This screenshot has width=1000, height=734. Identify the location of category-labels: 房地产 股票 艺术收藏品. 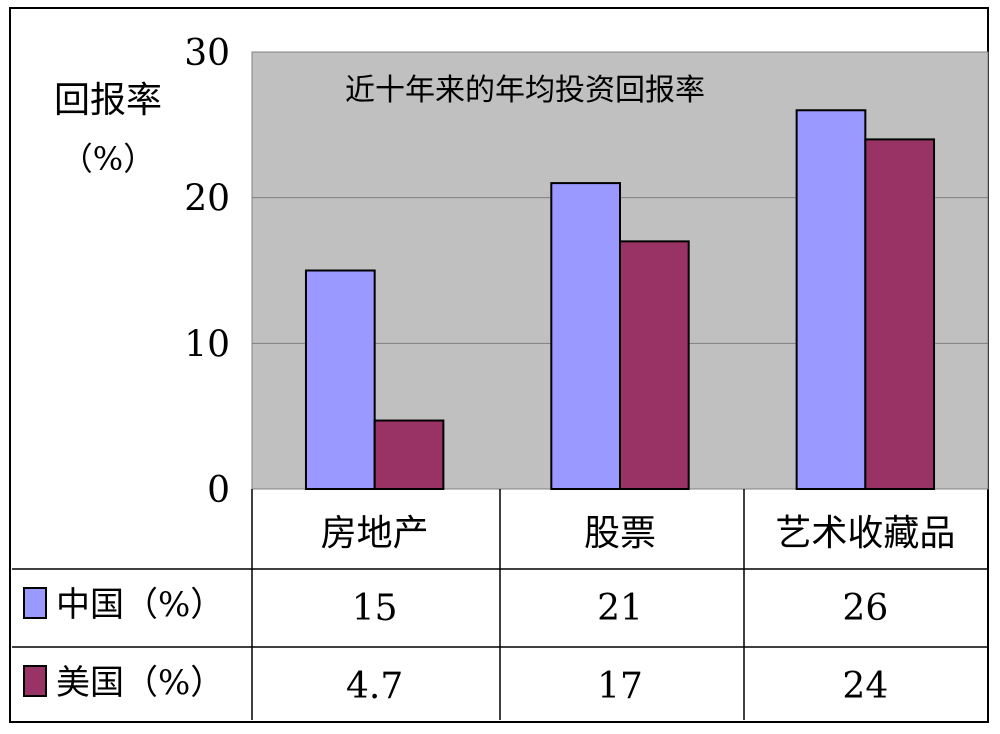
(638, 533).